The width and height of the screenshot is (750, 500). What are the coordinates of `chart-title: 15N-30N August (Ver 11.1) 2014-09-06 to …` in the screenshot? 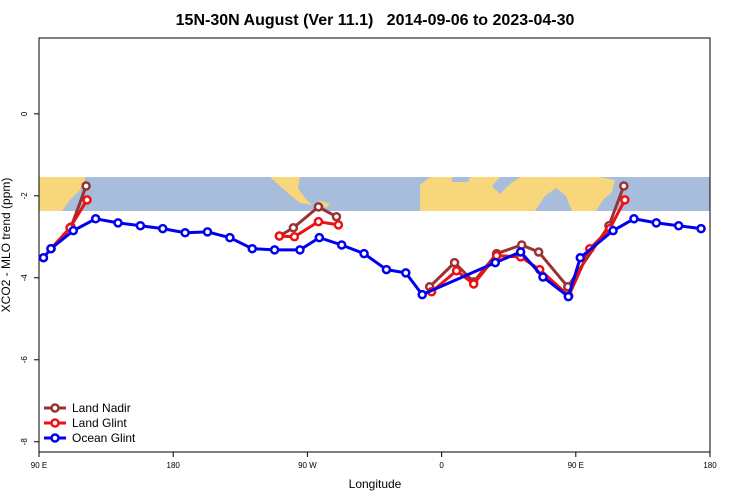 It's located at (375, 20).